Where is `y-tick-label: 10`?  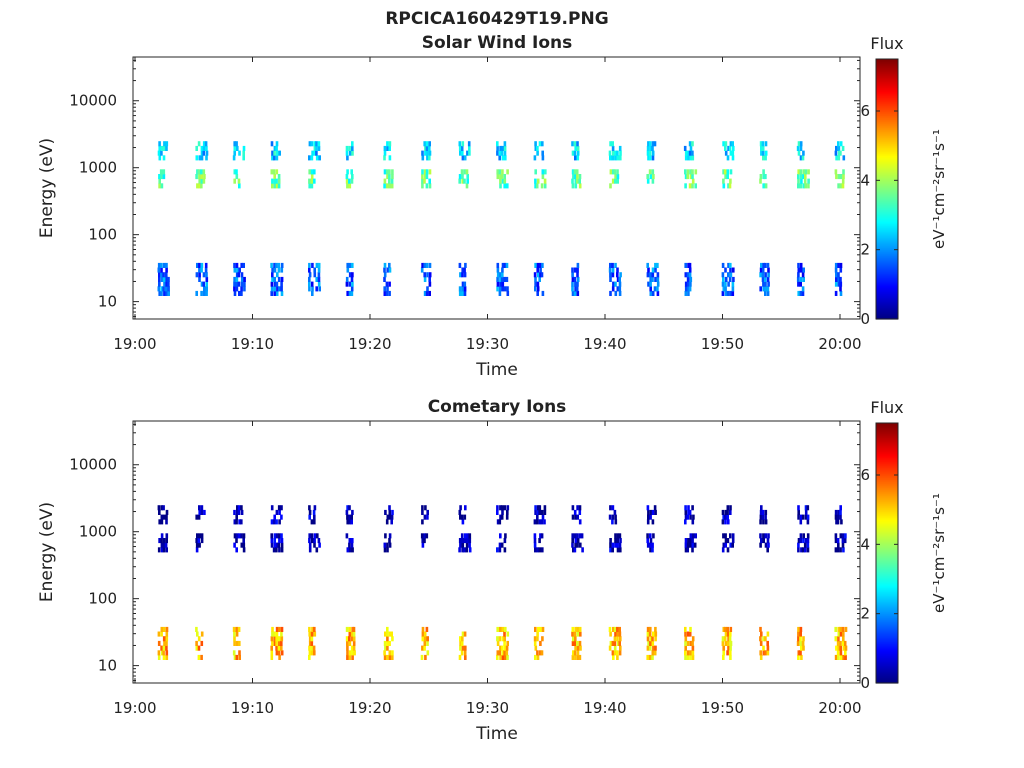
y-tick-label: 10 is located at coordinates (107, 302).